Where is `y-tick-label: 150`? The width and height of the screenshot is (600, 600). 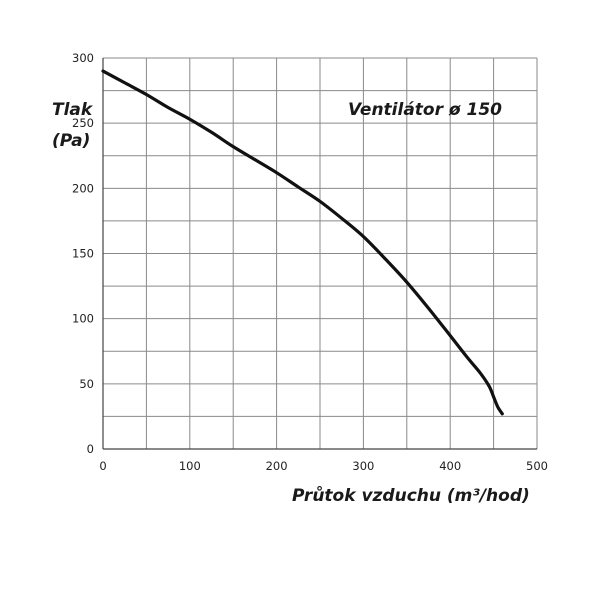 y-tick-label: 150 is located at coordinates (83, 254).